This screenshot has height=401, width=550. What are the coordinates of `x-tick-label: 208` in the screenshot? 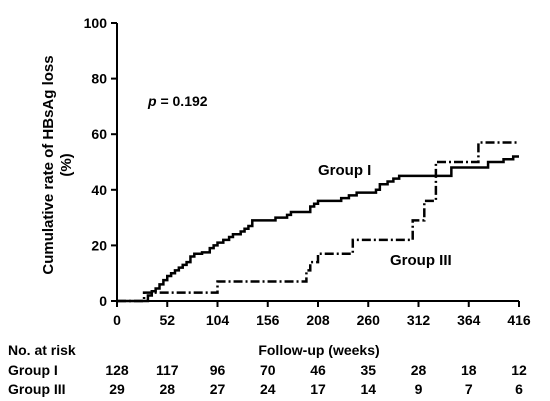 It's located at (318, 320).